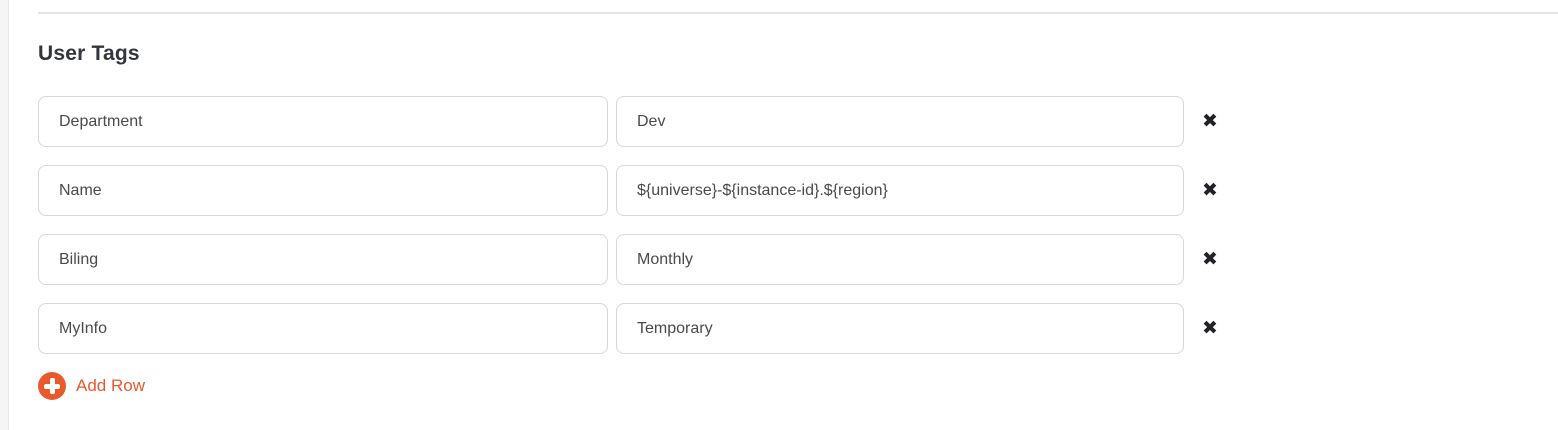  Describe the element at coordinates (4, 215) in the screenshot. I see `page-edge-strip` at that location.